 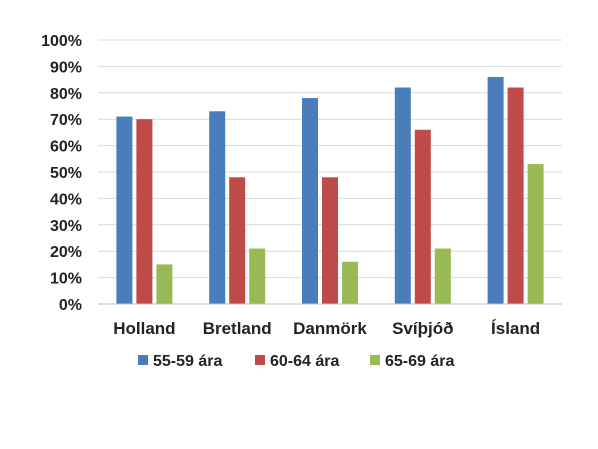 What do you see at coordinates (304, 361) in the screenshot?
I see `legend-label: 60-64 ára` at bounding box center [304, 361].